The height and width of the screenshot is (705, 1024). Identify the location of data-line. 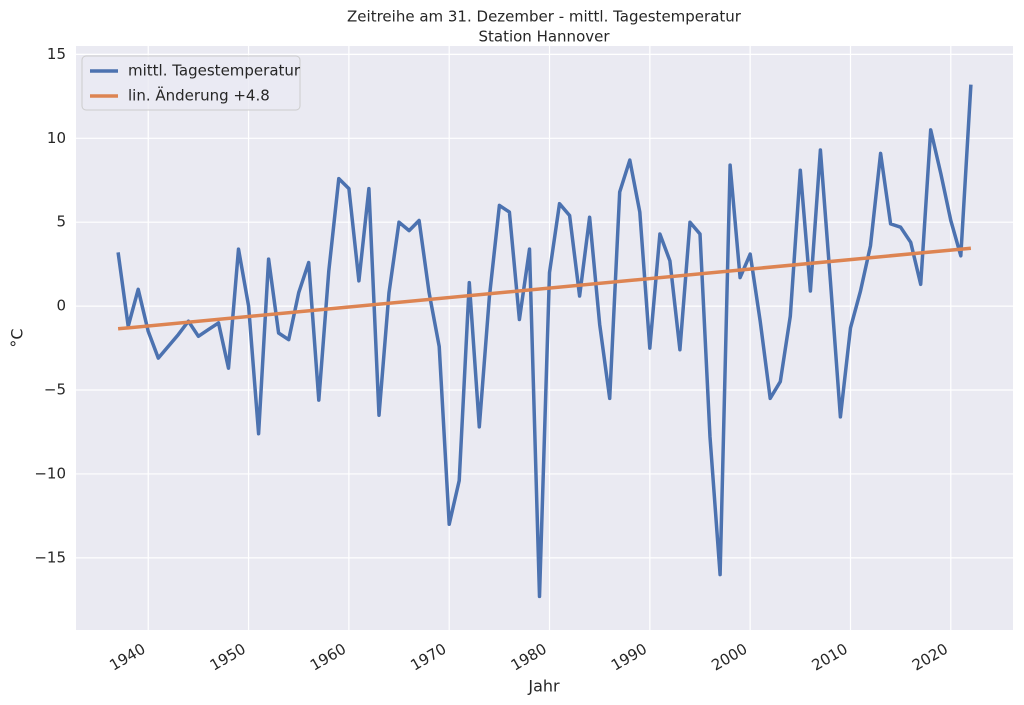
(544, 288).